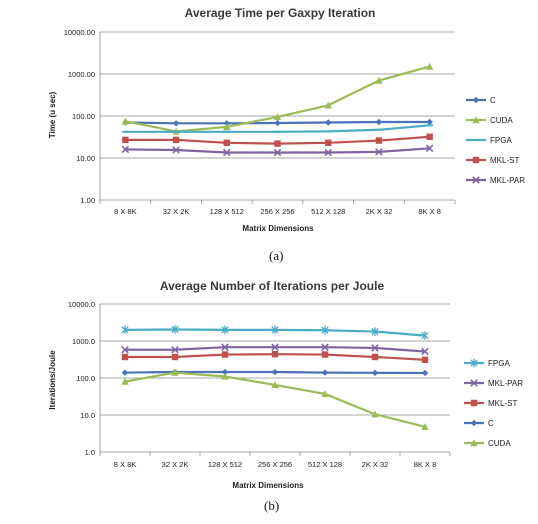  What do you see at coordinates (277, 211) in the screenshot?
I see `x-tick-label: 256 X 256` at bounding box center [277, 211].